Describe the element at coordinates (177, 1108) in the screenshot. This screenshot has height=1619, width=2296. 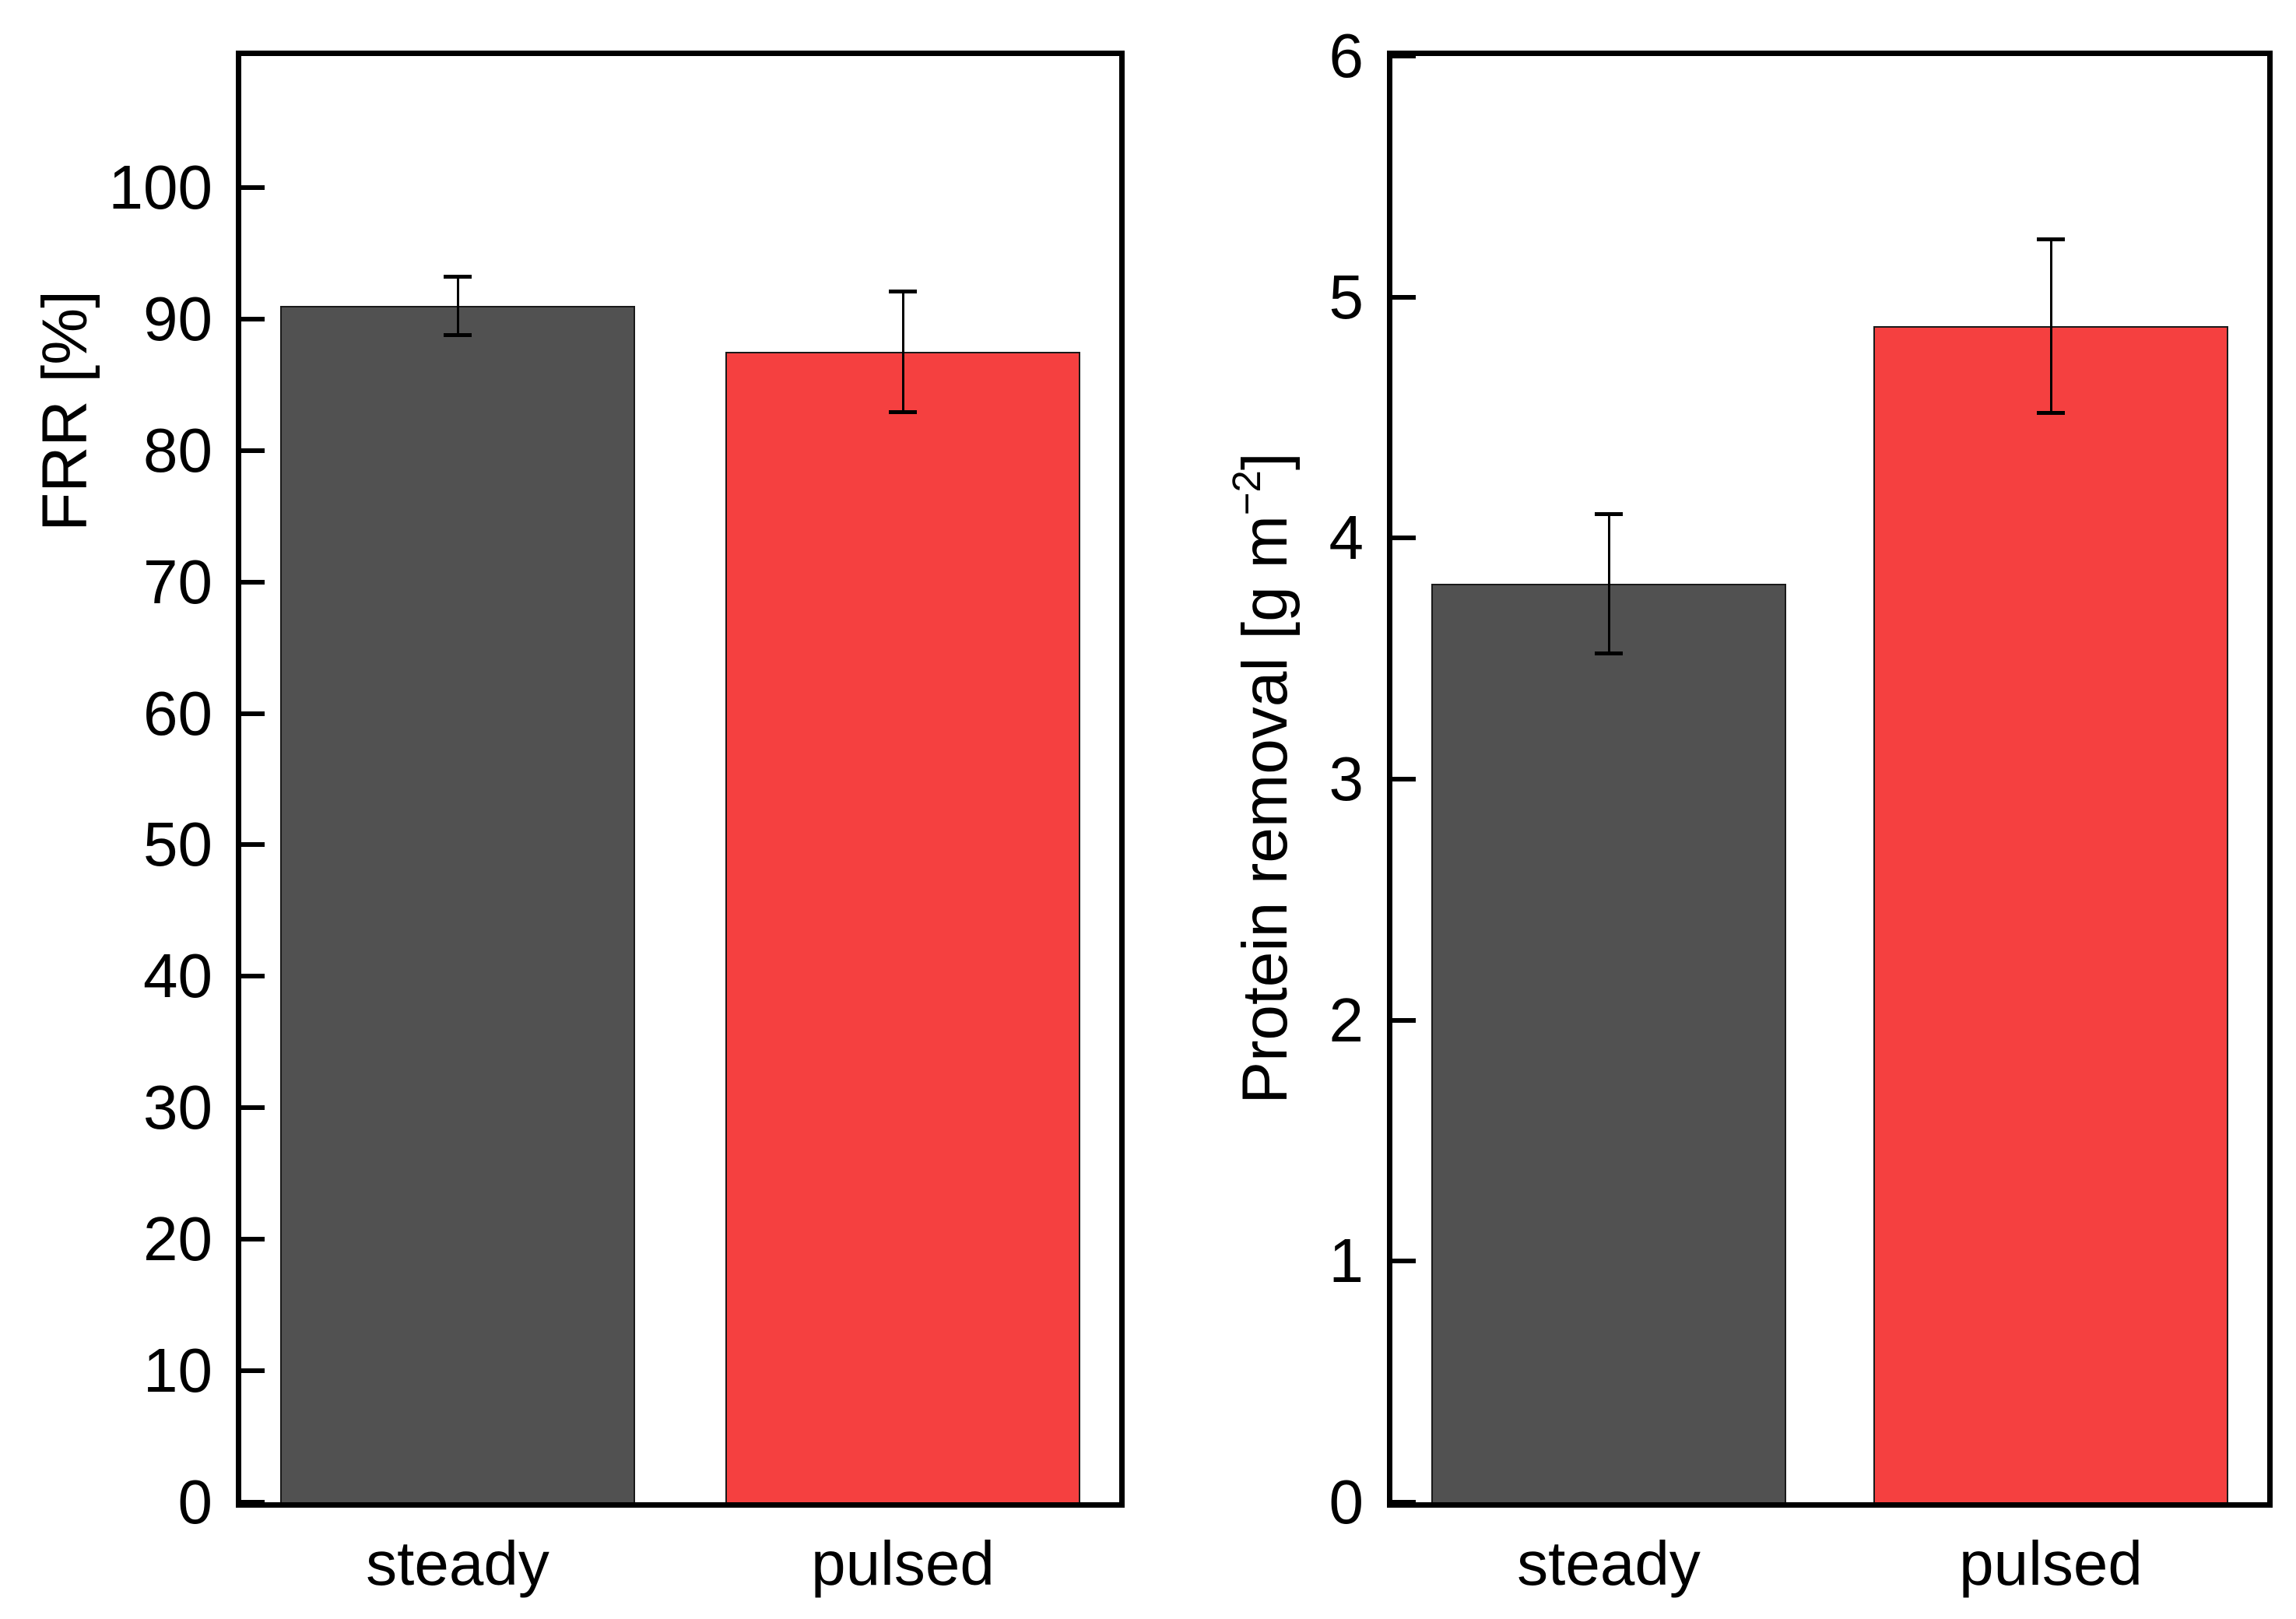
I see `left-y-tick-label-30: 30` at that location.